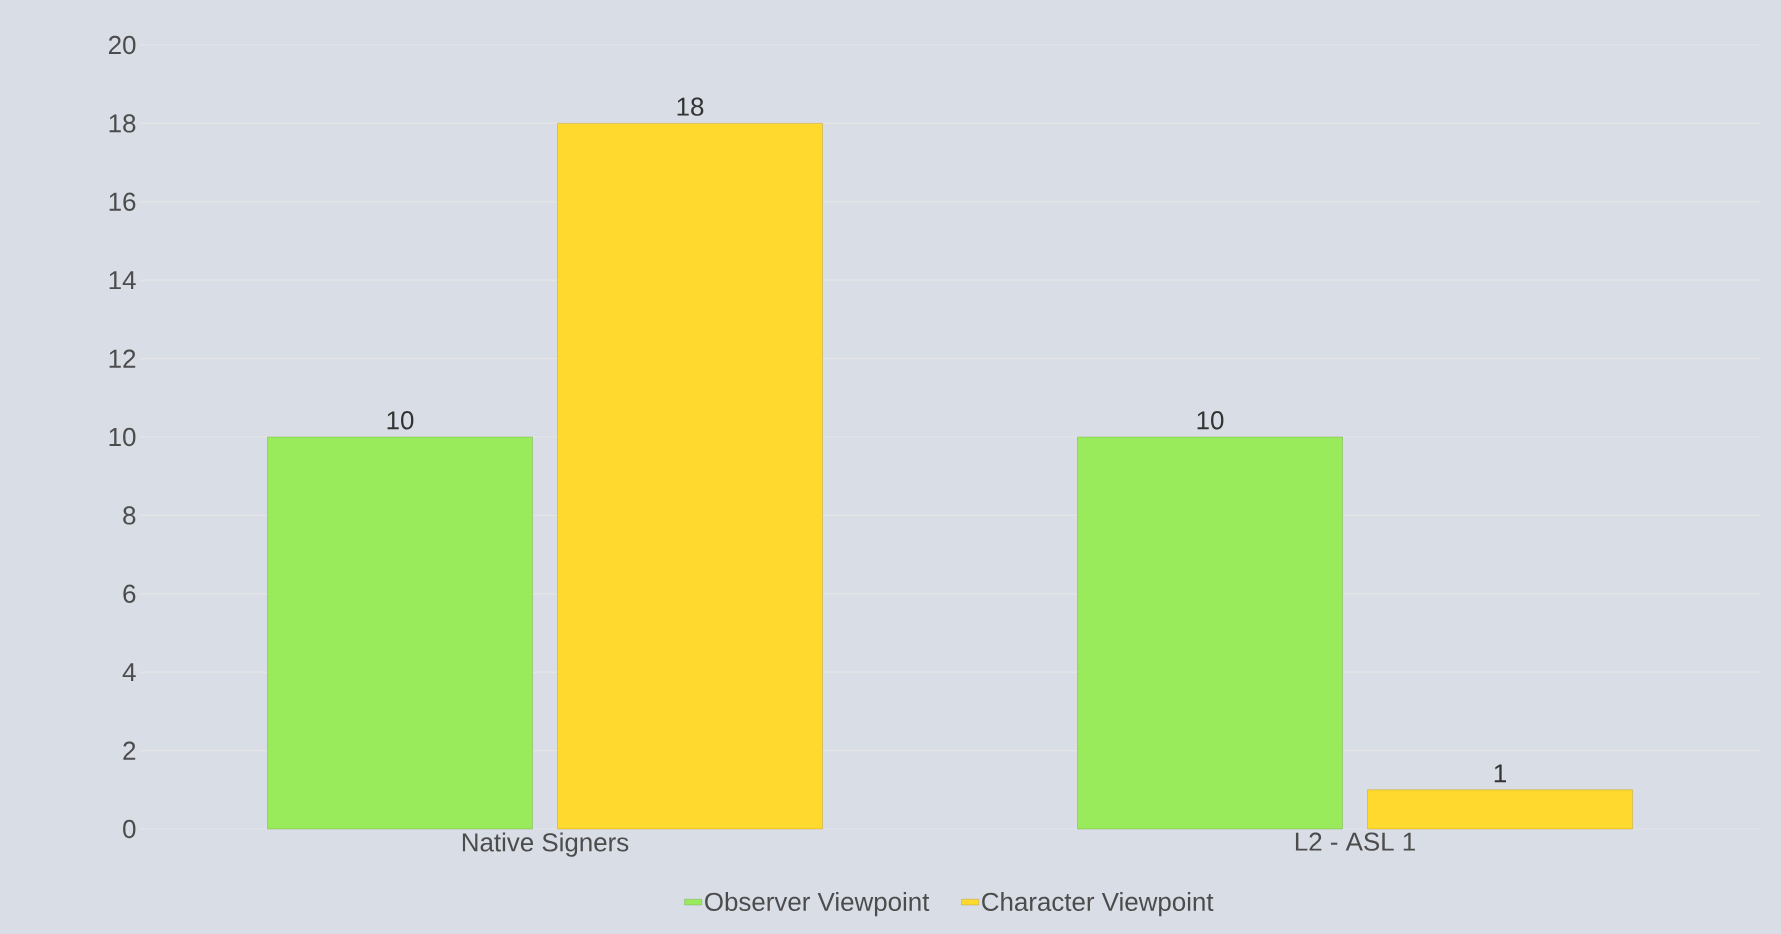  What do you see at coordinates (122, 45) in the screenshot?
I see `y-tick-label: 20` at bounding box center [122, 45].